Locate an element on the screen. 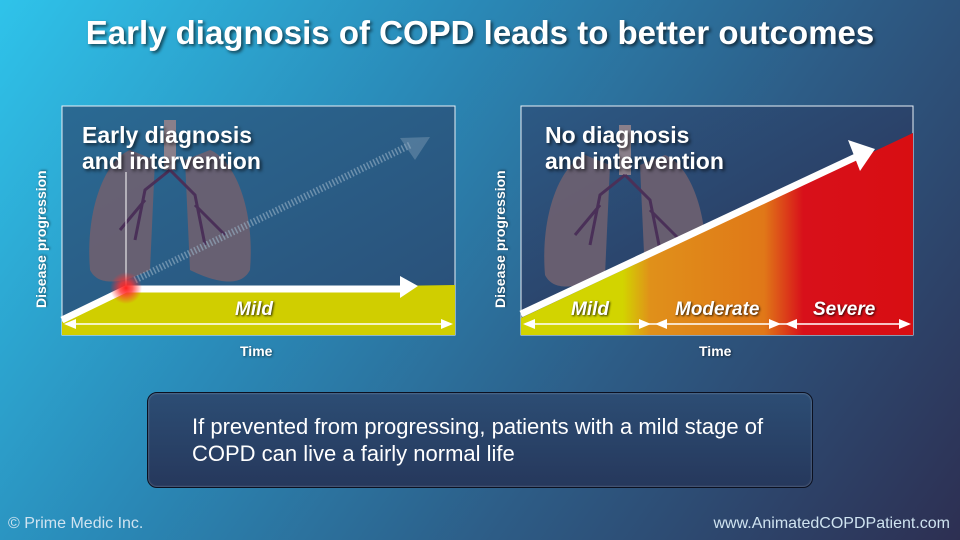 The width and height of the screenshot is (960, 540). title-line: No diagnosis is located at coordinates (617, 135).